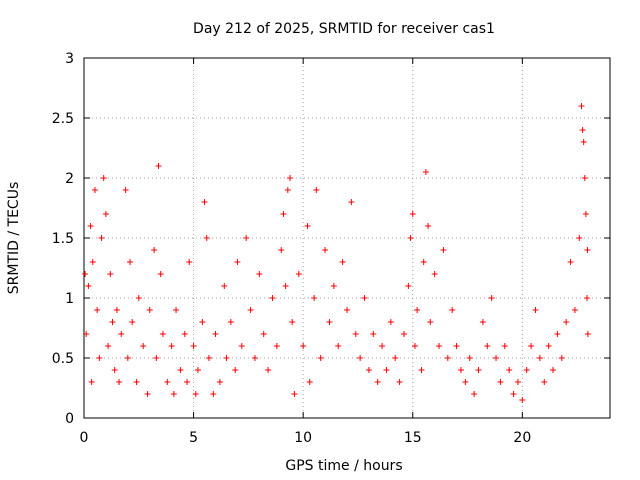 Image resolution: width=640 pixels, height=480 pixels. What do you see at coordinates (193, 438) in the screenshot?
I see `x-tick-label: 5` at bounding box center [193, 438].